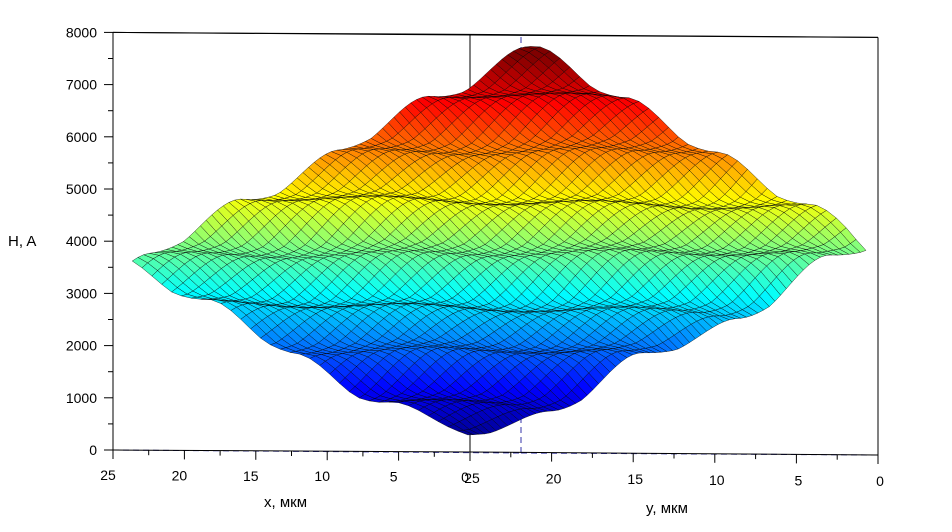 The image size is (952, 532). I want to click on z-tick-label: 0, so click(93, 450).